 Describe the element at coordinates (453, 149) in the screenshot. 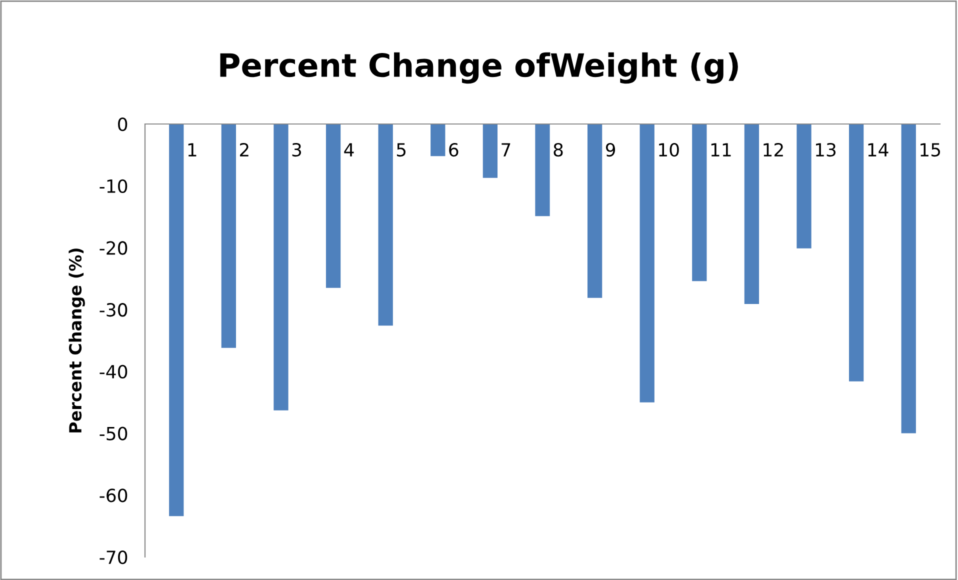

I see `x-tick-label: 6` at that location.